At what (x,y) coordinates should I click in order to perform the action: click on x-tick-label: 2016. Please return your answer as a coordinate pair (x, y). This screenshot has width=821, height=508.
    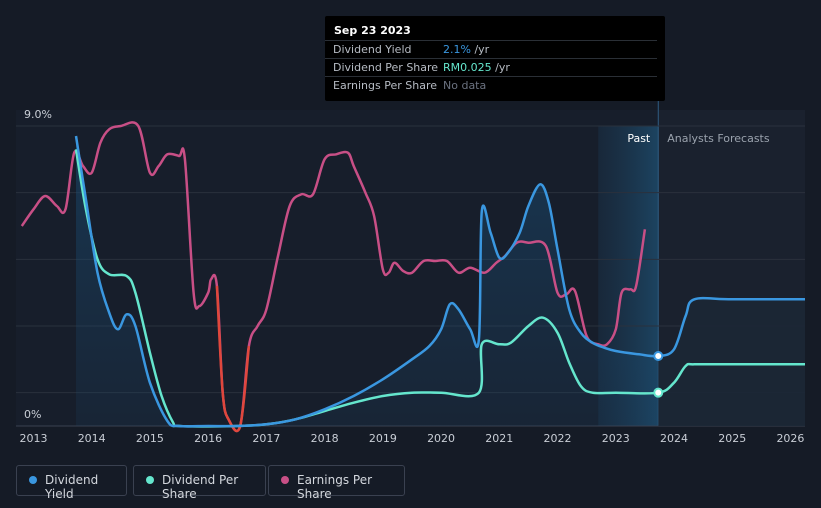
    Looking at the image, I should click on (208, 438).